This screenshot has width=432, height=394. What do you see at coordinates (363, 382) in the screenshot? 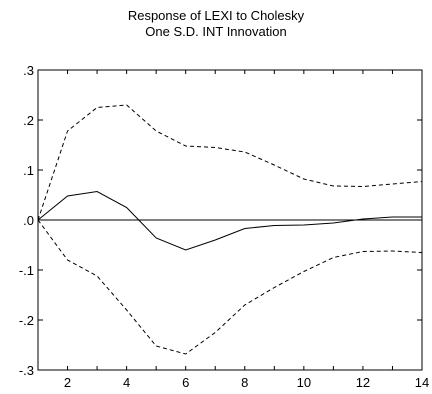
I see `x-tick-label: 12` at bounding box center [363, 382].